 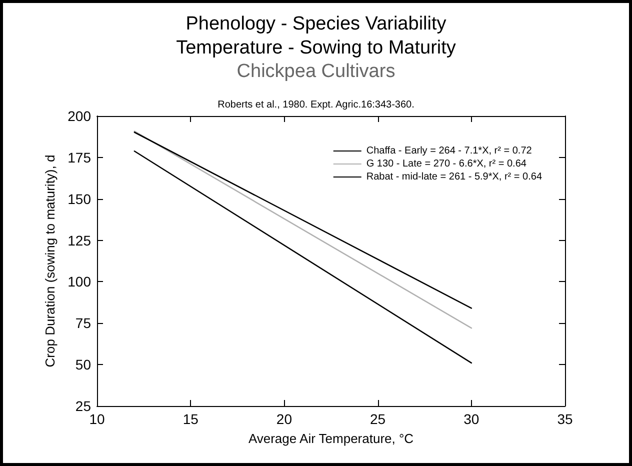 I want to click on y-tick-label: 150, so click(x=80, y=198).